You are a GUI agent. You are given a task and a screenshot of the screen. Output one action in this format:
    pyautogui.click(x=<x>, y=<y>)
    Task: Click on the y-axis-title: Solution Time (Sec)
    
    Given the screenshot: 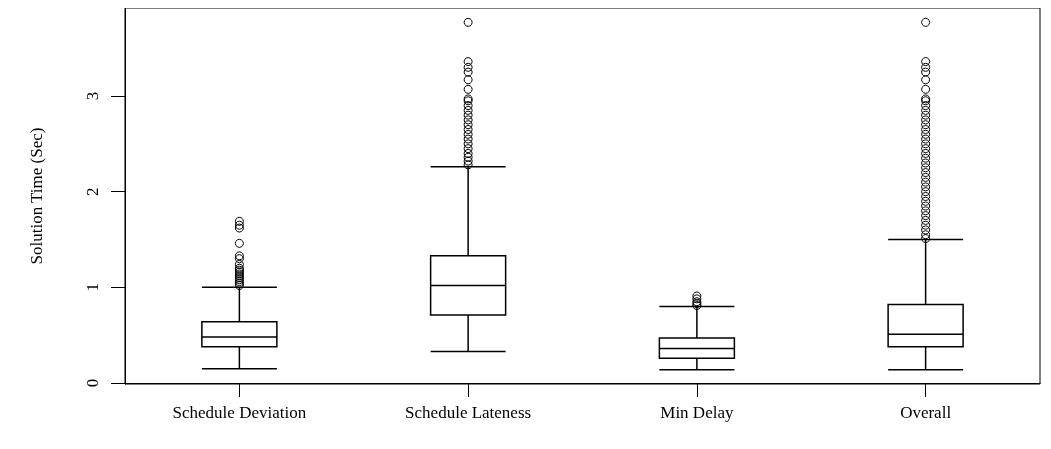 What is the action you would take?
    pyautogui.click(x=36, y=196)
    